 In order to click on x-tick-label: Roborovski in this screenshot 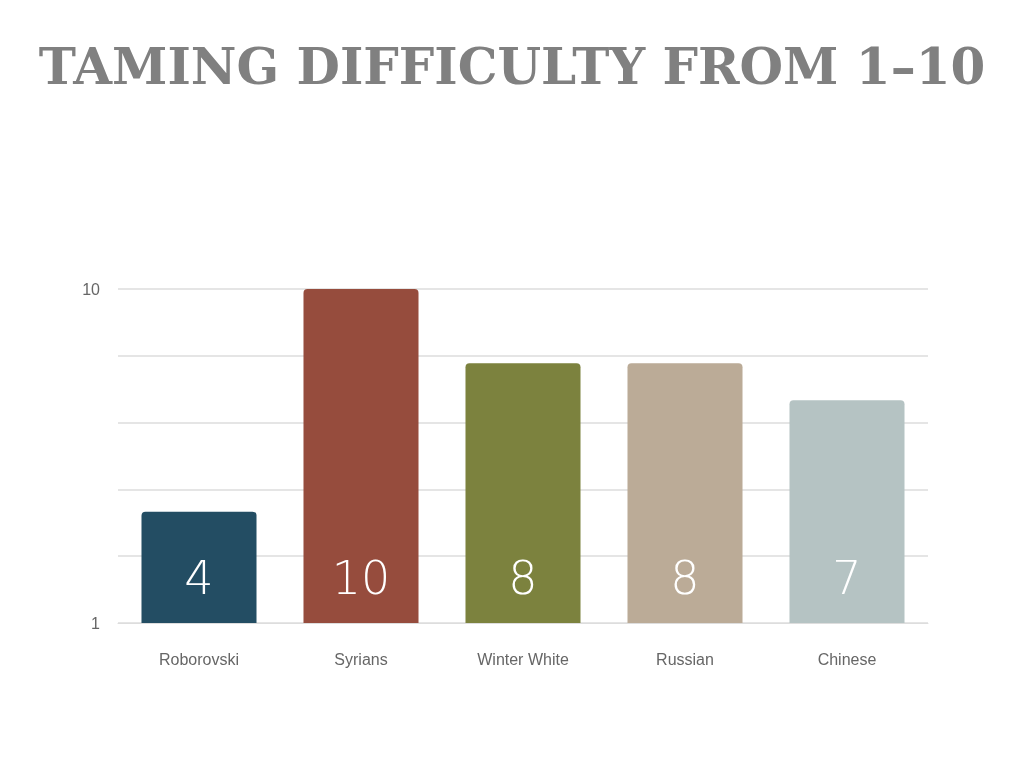, I will do `click(199, 659)`.